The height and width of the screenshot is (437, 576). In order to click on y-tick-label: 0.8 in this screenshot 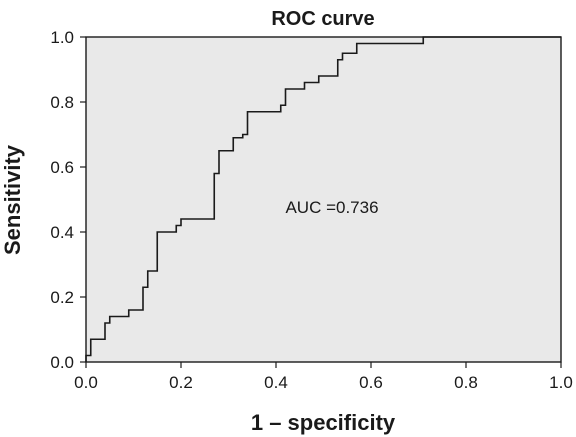, I will do `click(62, 102)`.